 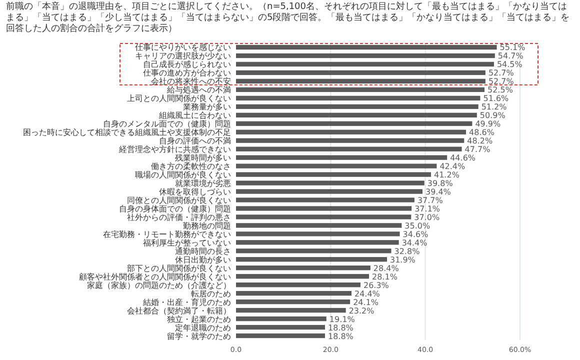 I want to click on data-label: 44.6%, so click(x=463, y=158).